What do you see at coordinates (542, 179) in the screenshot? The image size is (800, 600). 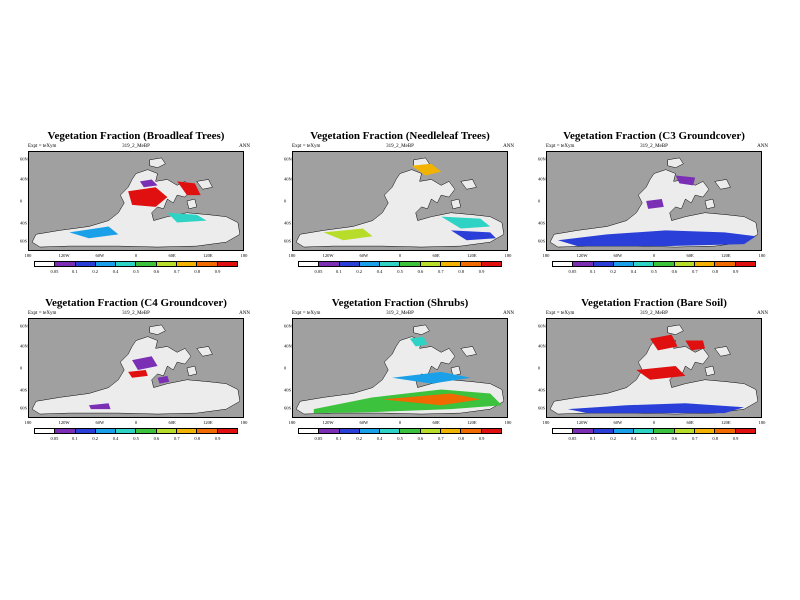 I see `y-tick-label: 40N` at bounding box center [542, 179].